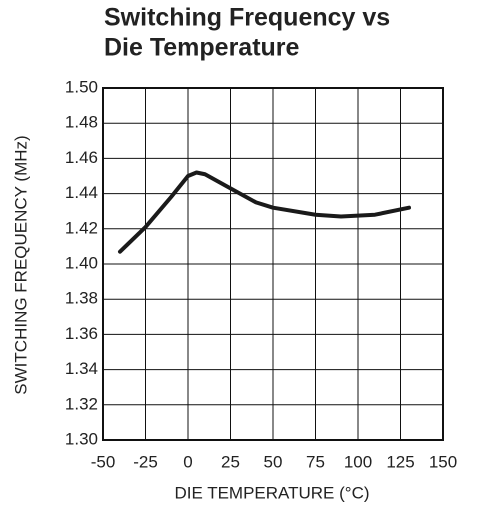 This screenshot has height=508, width=483. Describe the element at coordinates (271, 492) in the screenshot. I see `x-axis-label: DIE TEMPERATURE (°C)` at that location.